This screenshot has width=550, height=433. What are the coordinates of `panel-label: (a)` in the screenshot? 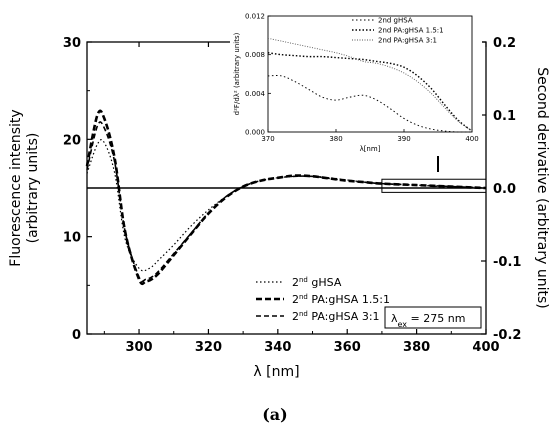 It's located at (275, 414).